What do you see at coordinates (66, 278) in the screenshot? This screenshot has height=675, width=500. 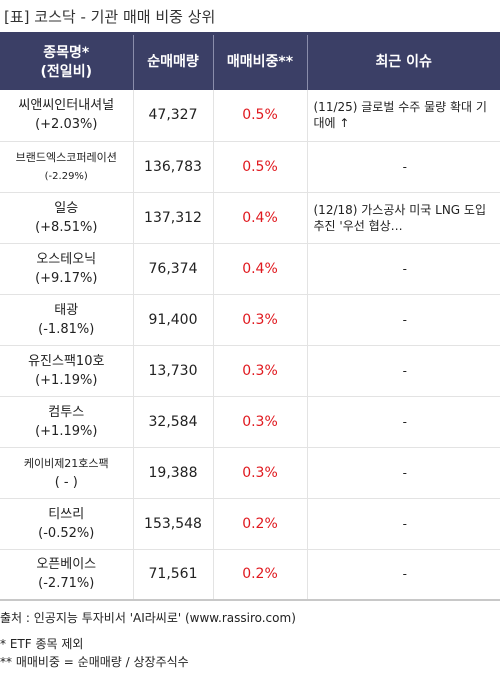 I see `price-change: (+9.17%)` at bounding box center [66, 278].